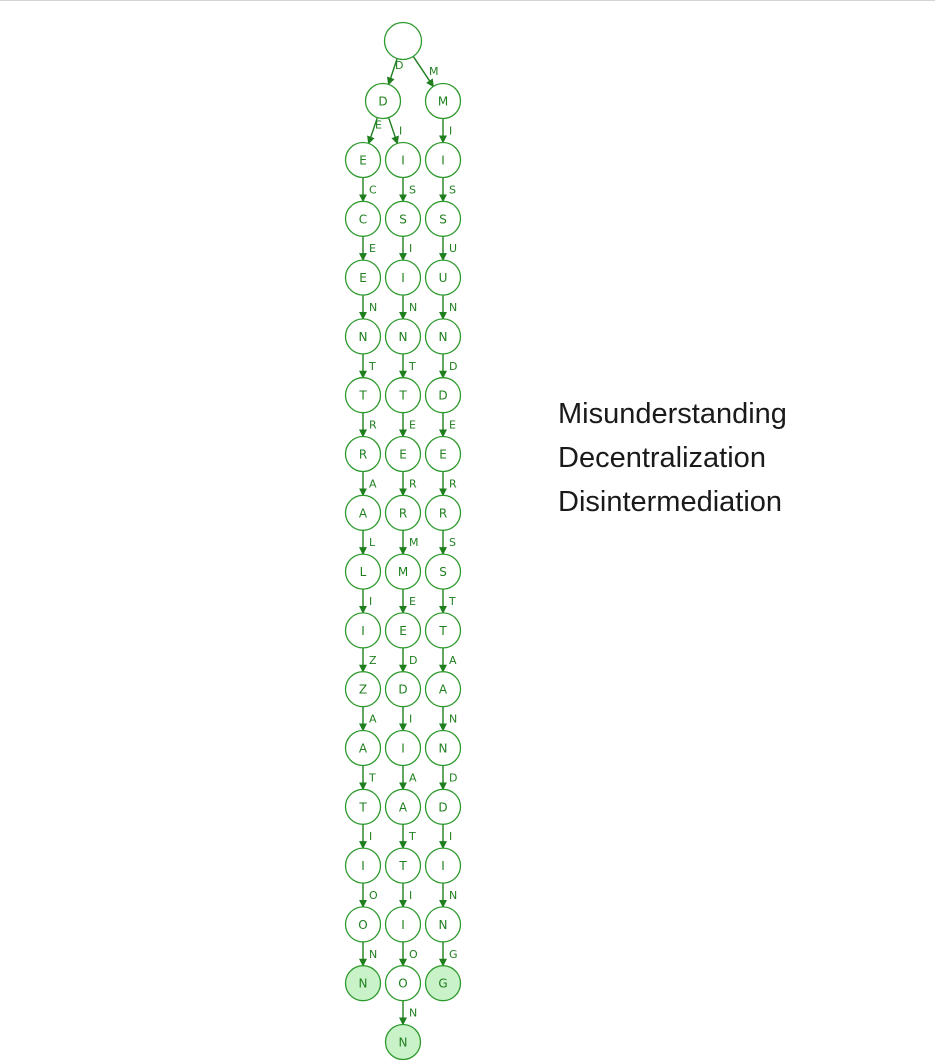 The height and width of the screenshot is (1063, 935). I want to click on trie-edge-label: C, so click(373, 189).